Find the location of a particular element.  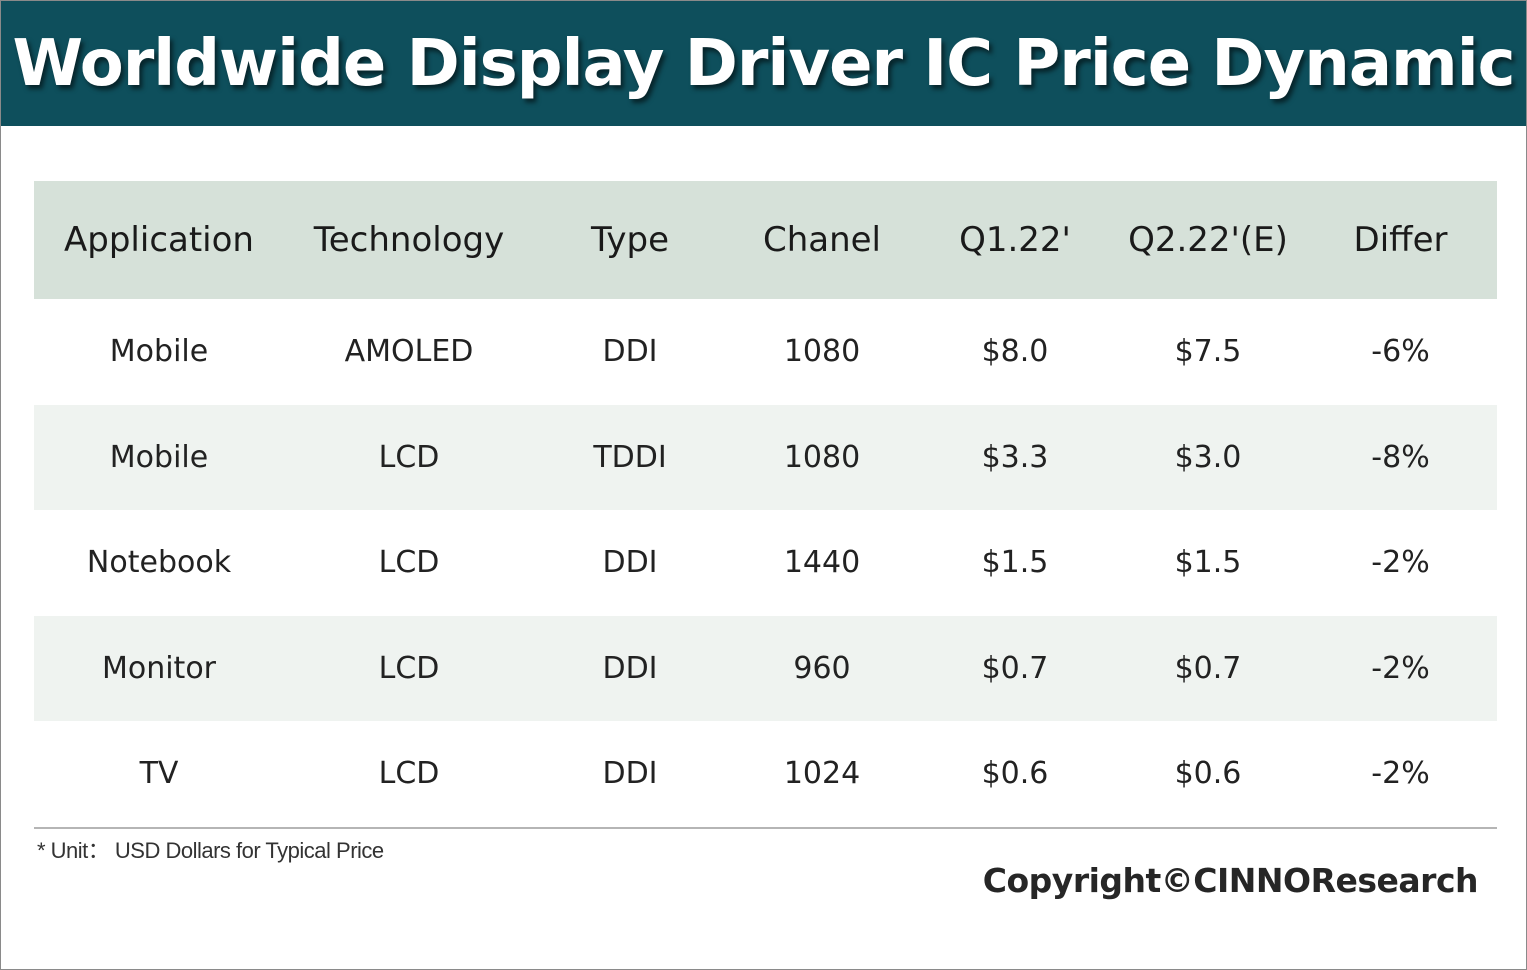

table-cell: 960 is located at coordinates (822, 668).